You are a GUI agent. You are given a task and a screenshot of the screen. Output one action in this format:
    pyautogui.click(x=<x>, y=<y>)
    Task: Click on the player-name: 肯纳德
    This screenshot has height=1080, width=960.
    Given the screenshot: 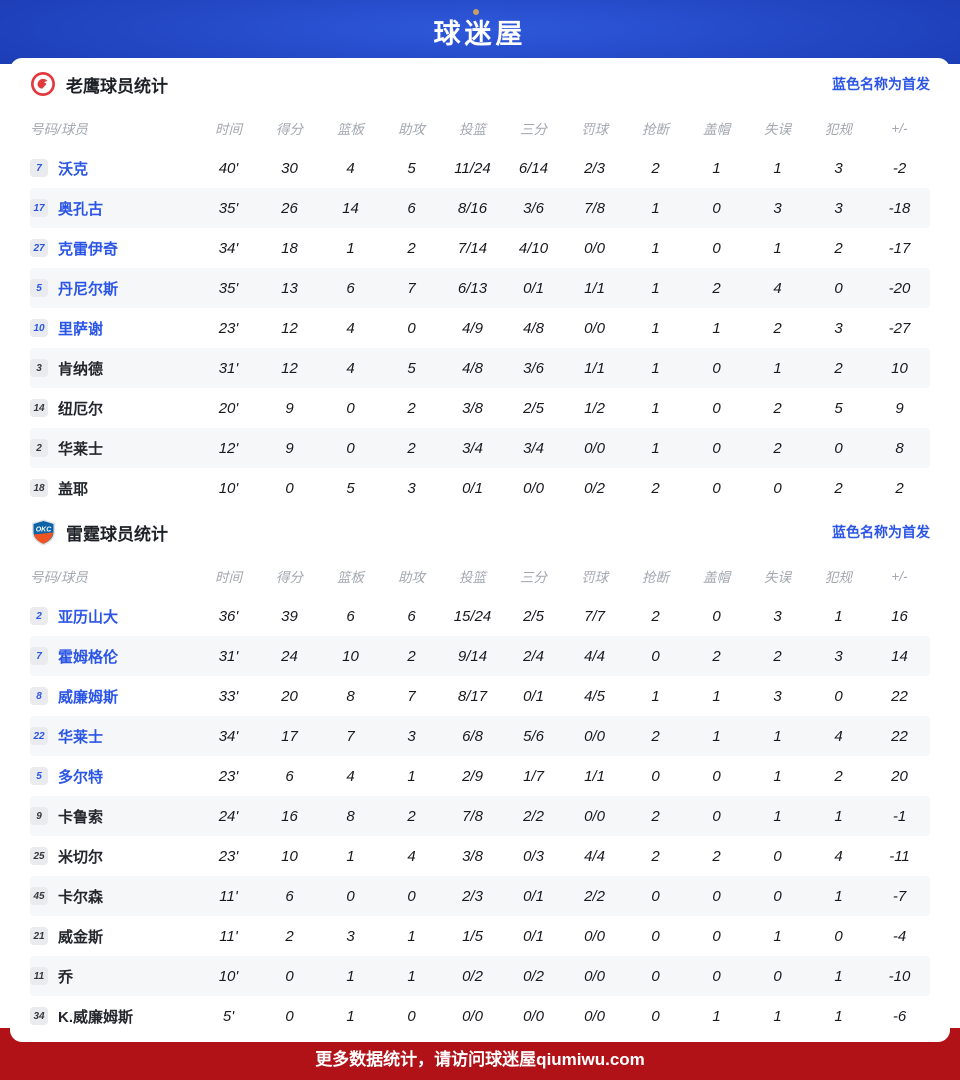 What is the action you would take?
    pyautogui.click(x=81, y=369)
    